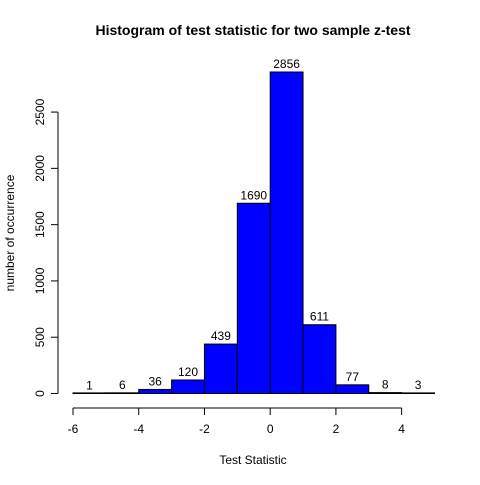  What do you see at coordinates (401, 429) in the screenshot?
I see `x-tick-label: 4` at bounding box center [401, 429].